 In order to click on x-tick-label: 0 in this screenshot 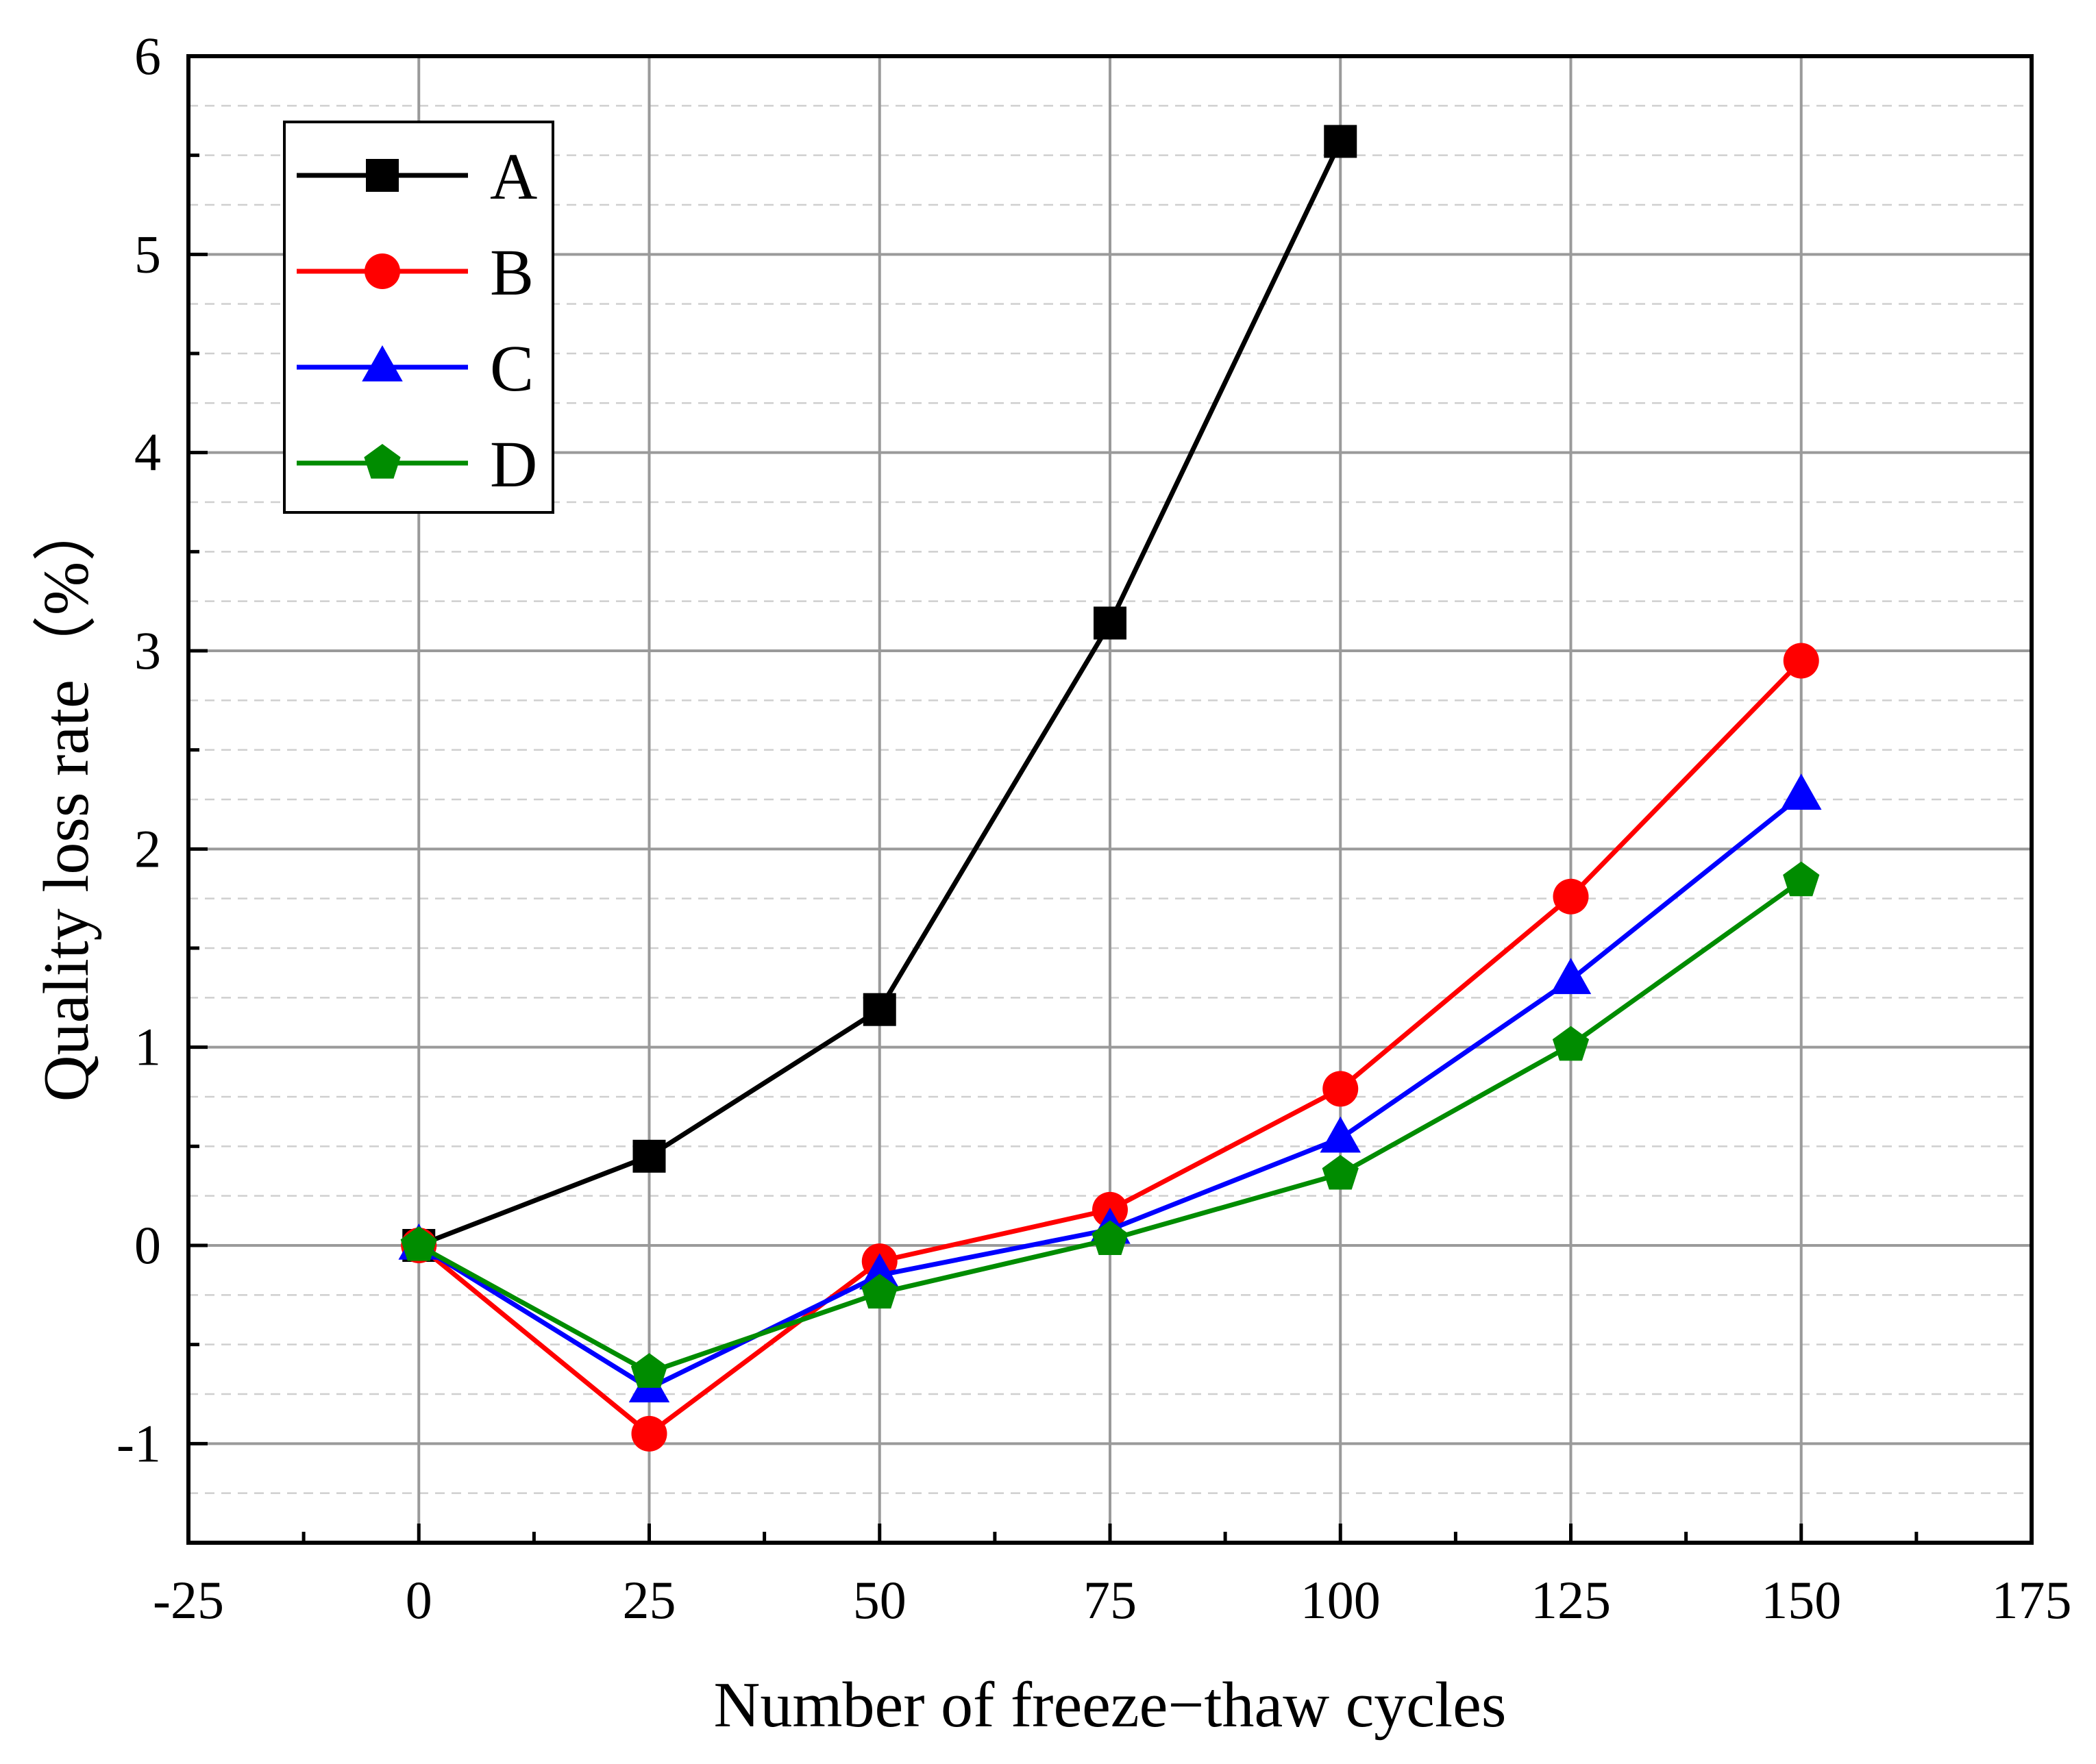, I will do `click(419, 1600)`.